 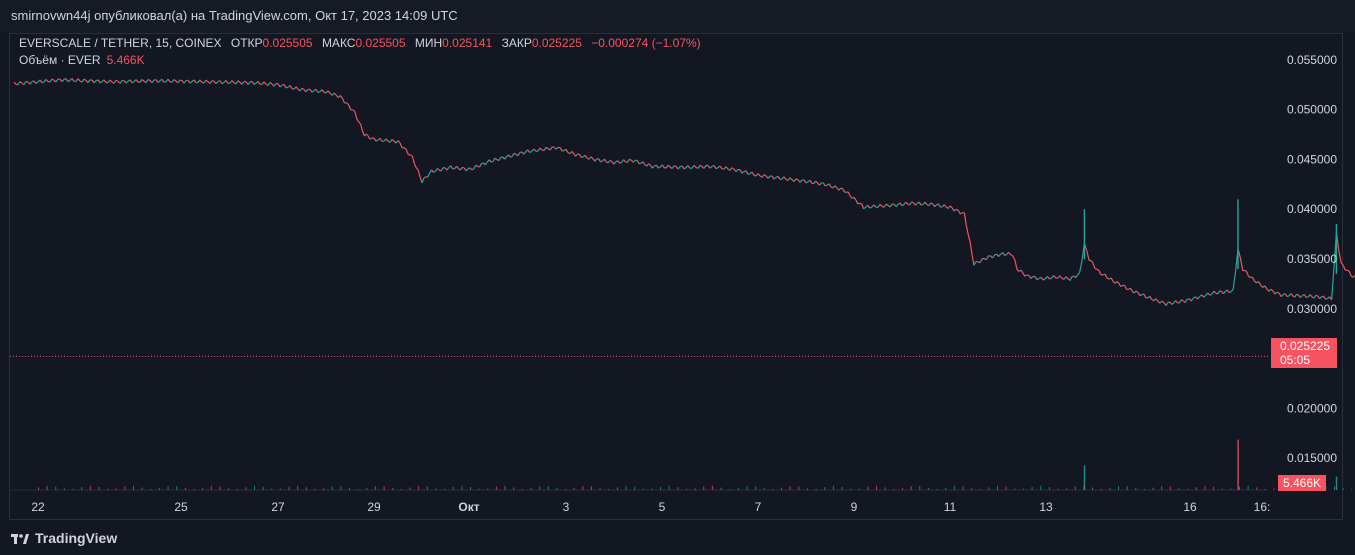 I want to click on last-price-tag: 0.025225 05:05, so click(x=1304, y=353).